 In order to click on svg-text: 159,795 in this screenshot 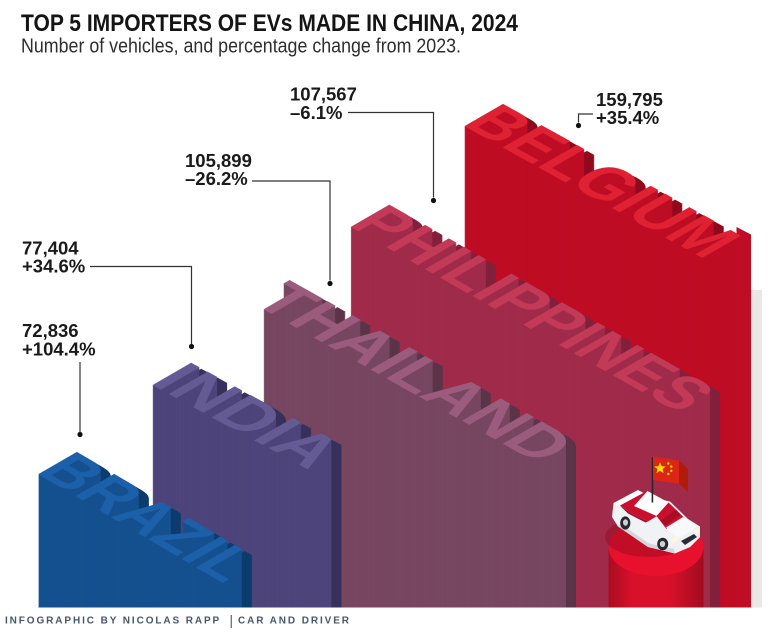, I will do `click(629, 99)`.